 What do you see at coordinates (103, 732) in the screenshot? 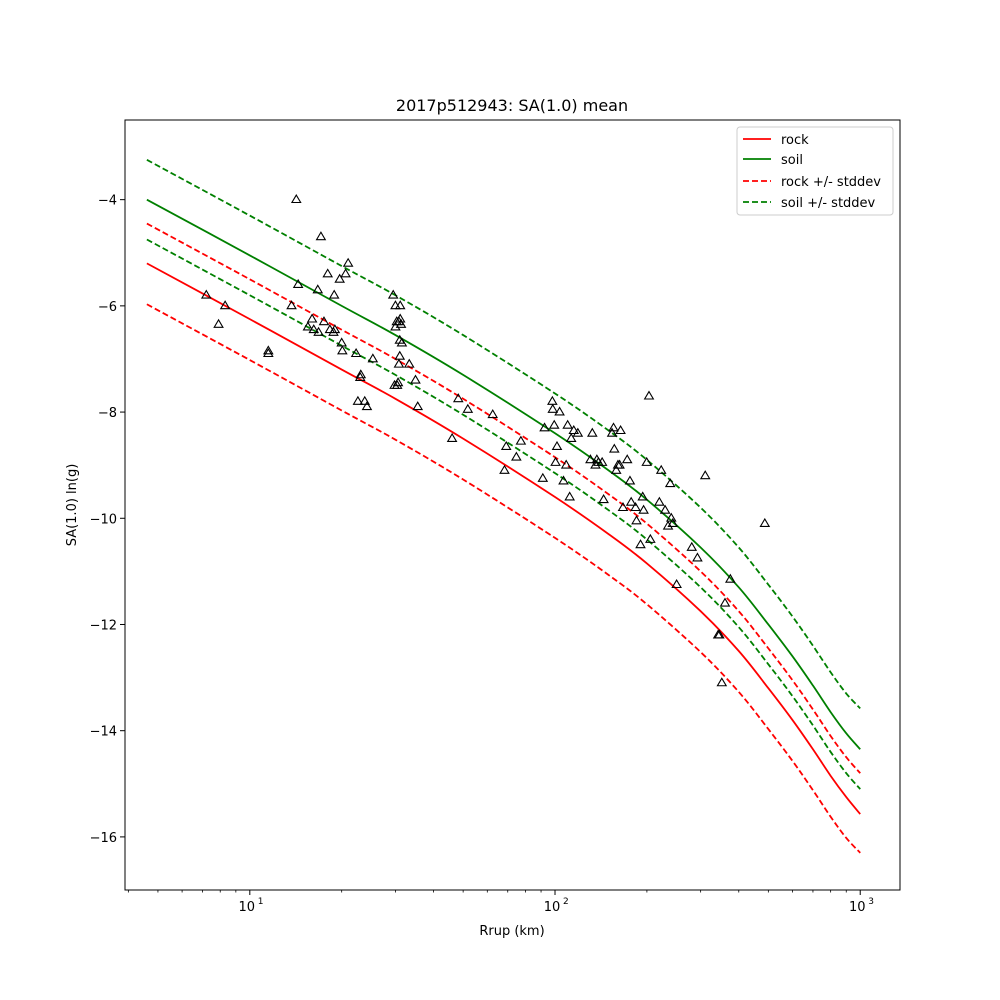
I see `y-tick-label: −14` at bounding box center [103, 732].